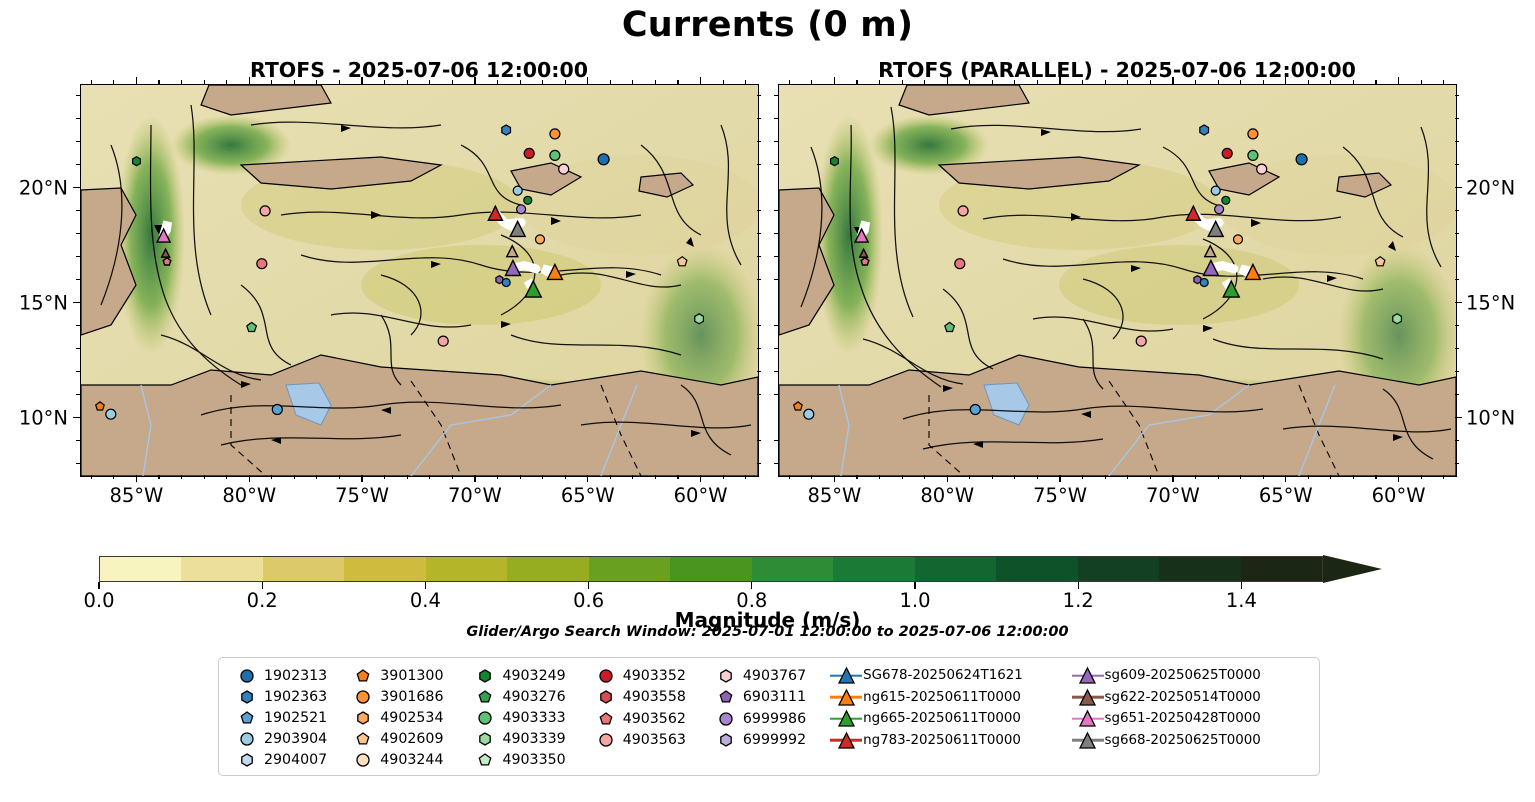  I want to click on legend-item: sg651-20250428T0000, so click(1190, 719).